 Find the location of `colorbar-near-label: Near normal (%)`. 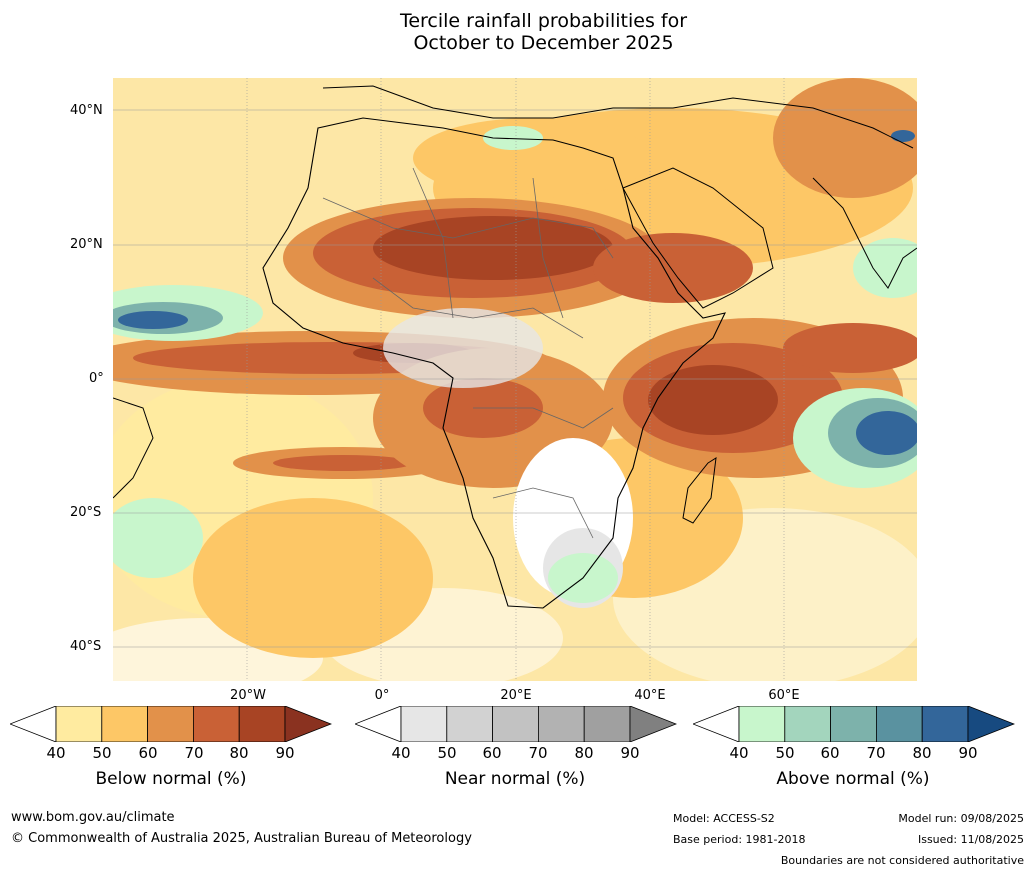

colorbar-near-label: Near normal (%) is located at coordinates (515, 779).